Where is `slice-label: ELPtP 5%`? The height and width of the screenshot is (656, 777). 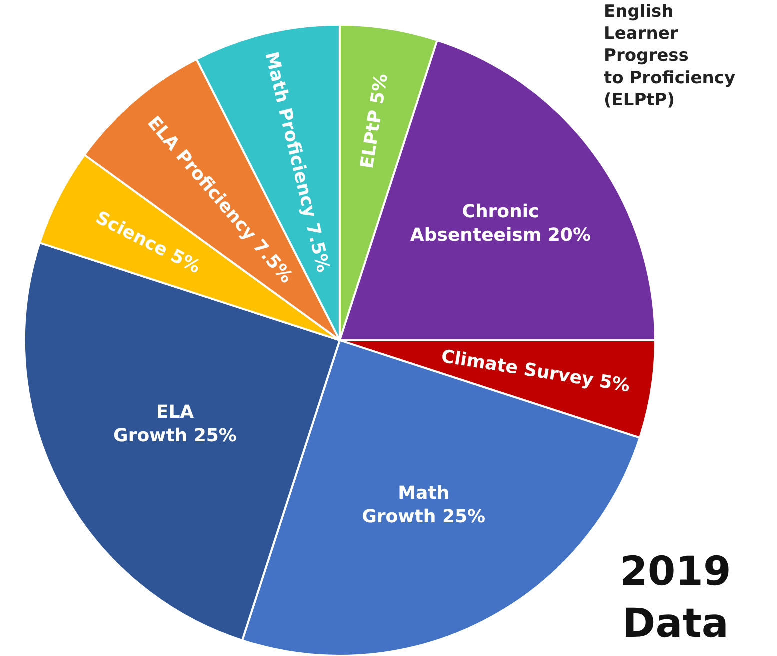 slice-label: ELPtP 5% is located at coordinates (374, 121).